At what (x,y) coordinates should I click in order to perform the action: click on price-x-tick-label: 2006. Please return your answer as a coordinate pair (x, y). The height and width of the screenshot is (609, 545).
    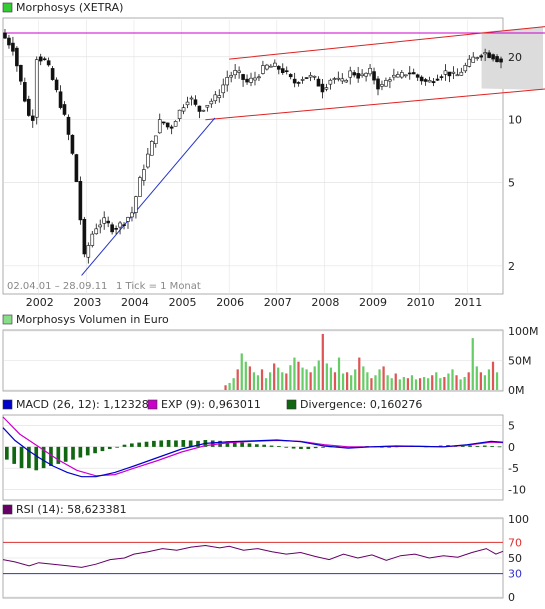
    Looking at the image, I should click on (230, 302).